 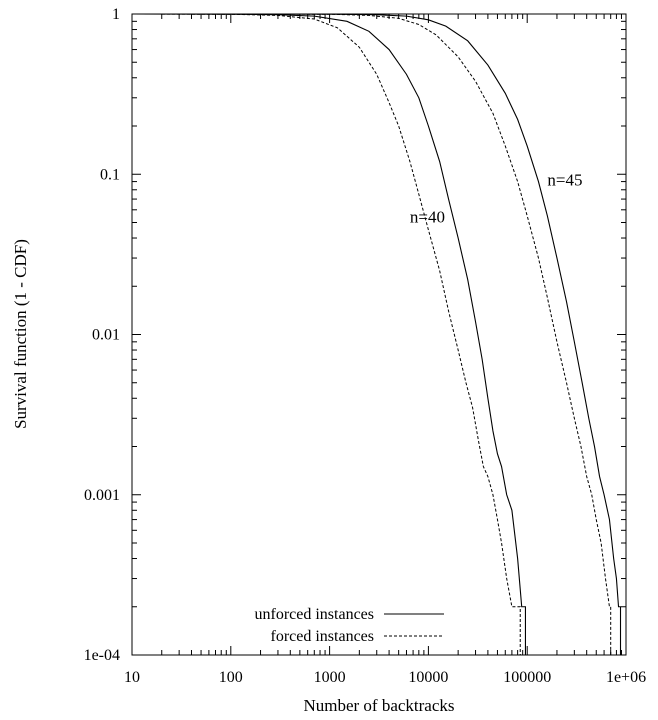 I want to click on x-tick-label: 10000, so click(x=428, y=677).